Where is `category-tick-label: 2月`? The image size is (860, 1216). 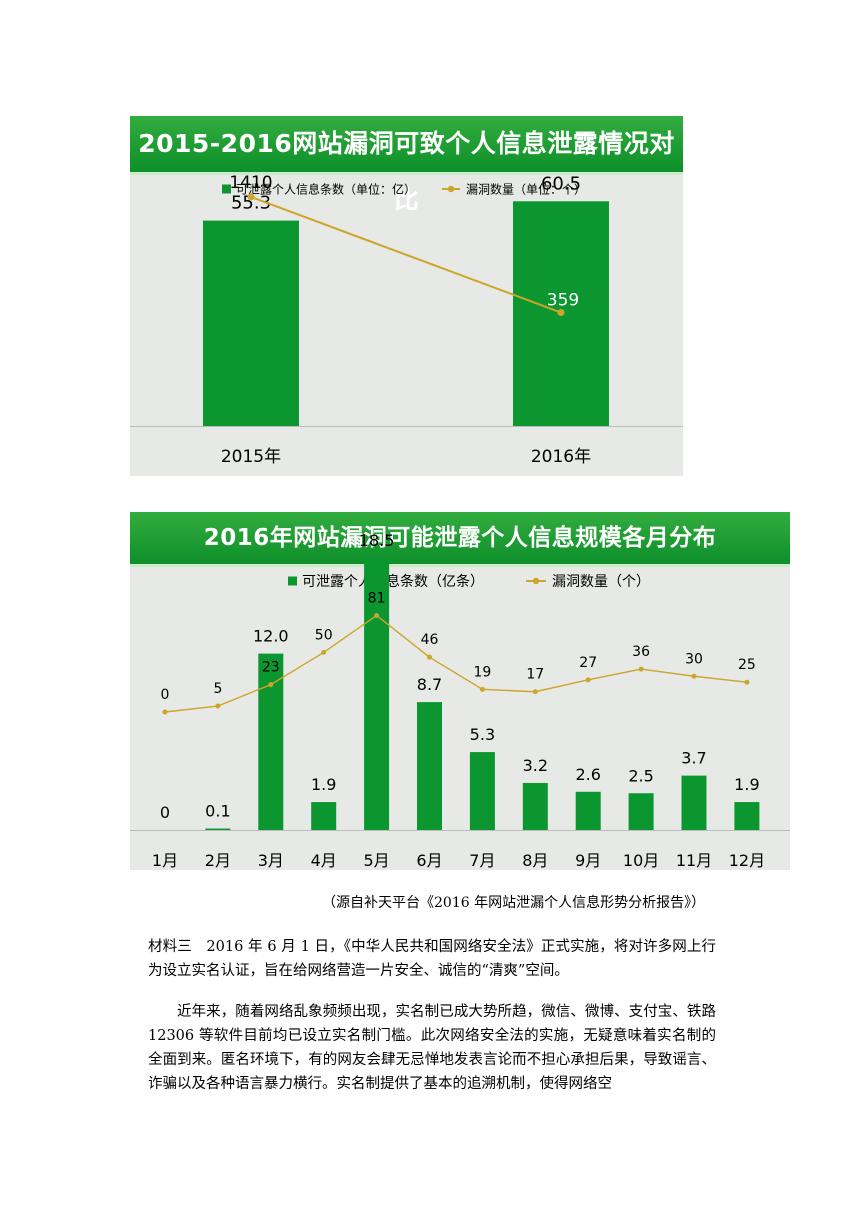 category-tick-label: 2月 is located at coordinates (218, 860).